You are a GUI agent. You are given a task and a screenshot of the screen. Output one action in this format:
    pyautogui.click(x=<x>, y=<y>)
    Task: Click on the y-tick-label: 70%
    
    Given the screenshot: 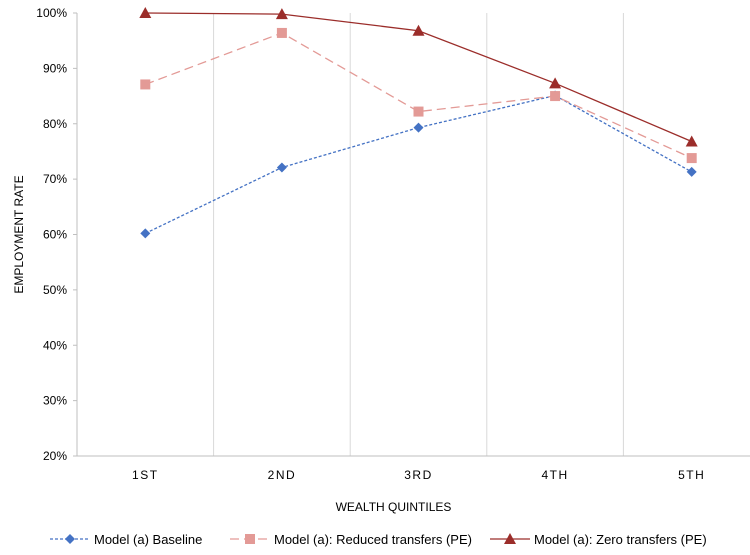 What is the action you would take?
    pyautogui.click(x=55, y=179)
    